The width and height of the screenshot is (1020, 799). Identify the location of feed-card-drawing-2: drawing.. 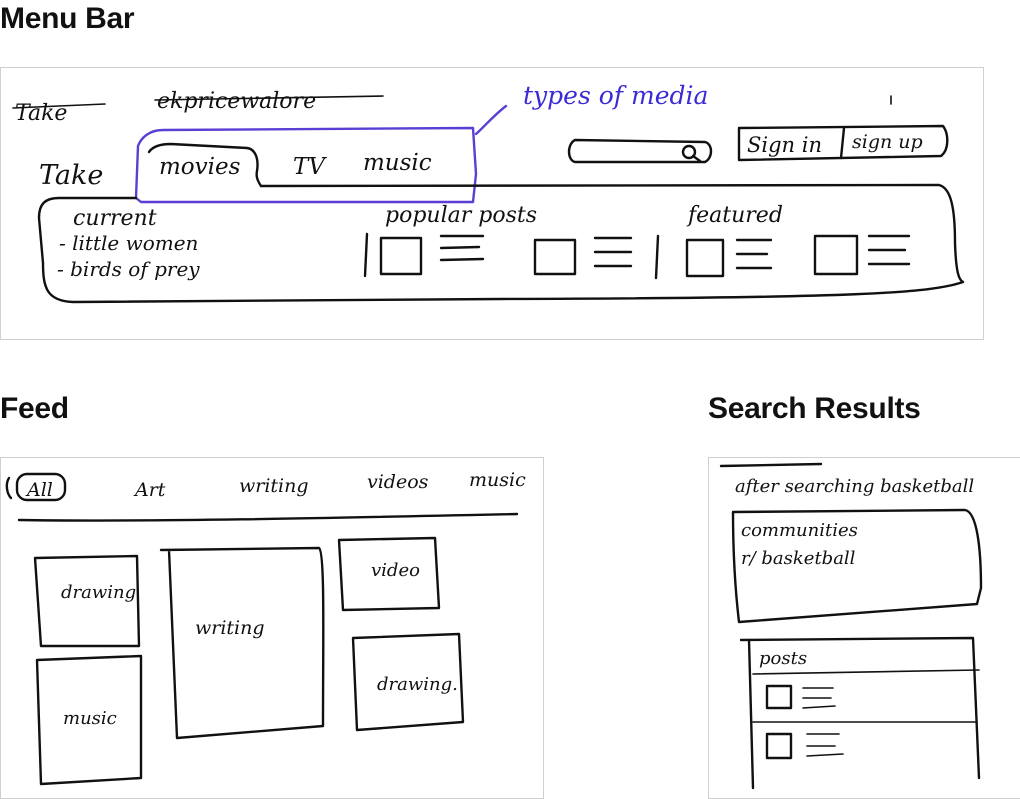
(408, 682).